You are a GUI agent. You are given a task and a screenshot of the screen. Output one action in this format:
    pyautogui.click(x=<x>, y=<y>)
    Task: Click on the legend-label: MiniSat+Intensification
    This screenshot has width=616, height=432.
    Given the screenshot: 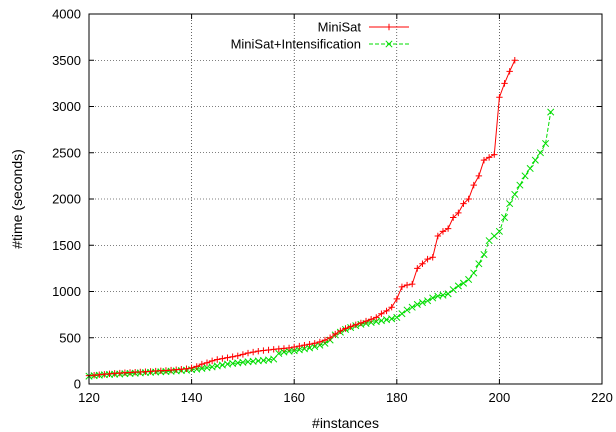 What is the action you would take?
    pyautogui.click(x=296, y=44)
    